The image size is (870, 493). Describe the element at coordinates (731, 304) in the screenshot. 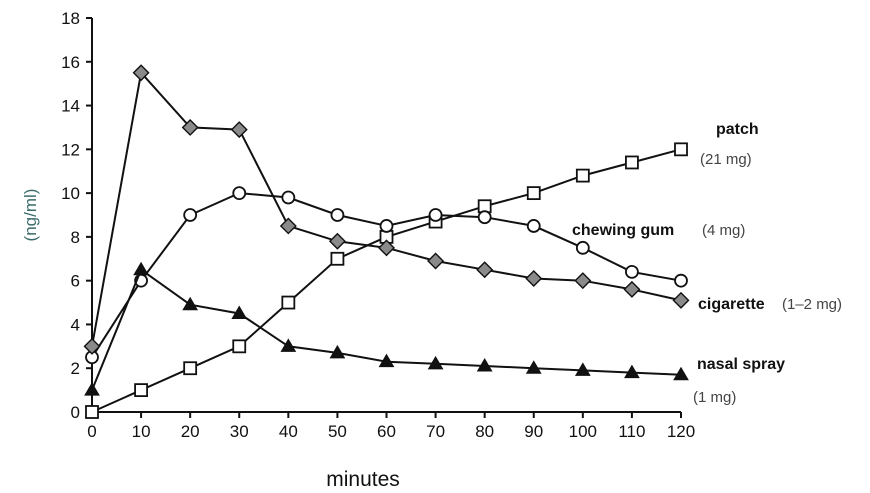

I see `series-name-cigarette: cigarette` at that location.